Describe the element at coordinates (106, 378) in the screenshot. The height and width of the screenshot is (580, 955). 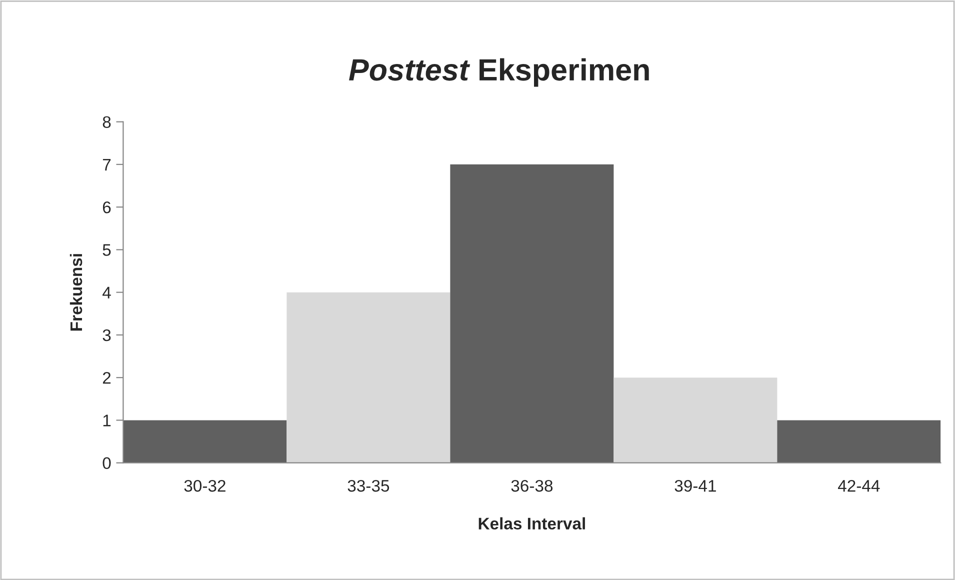
I see `y-tick-label: 2` at that location.